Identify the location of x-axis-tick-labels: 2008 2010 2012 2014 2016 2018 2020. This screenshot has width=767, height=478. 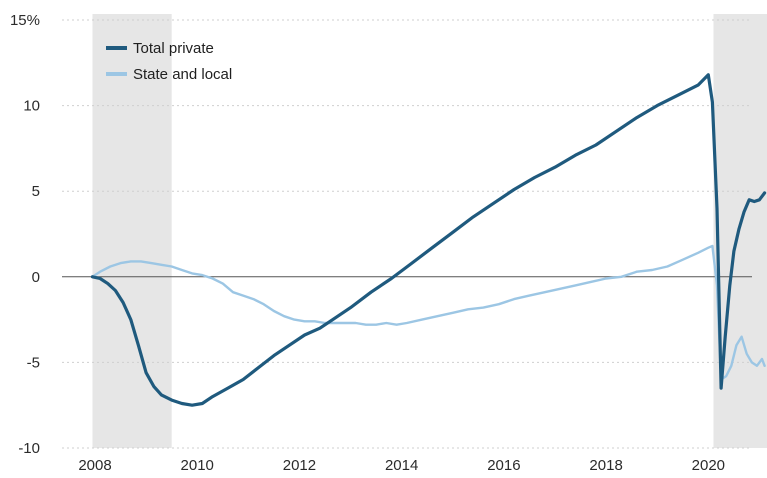
(401, 465).